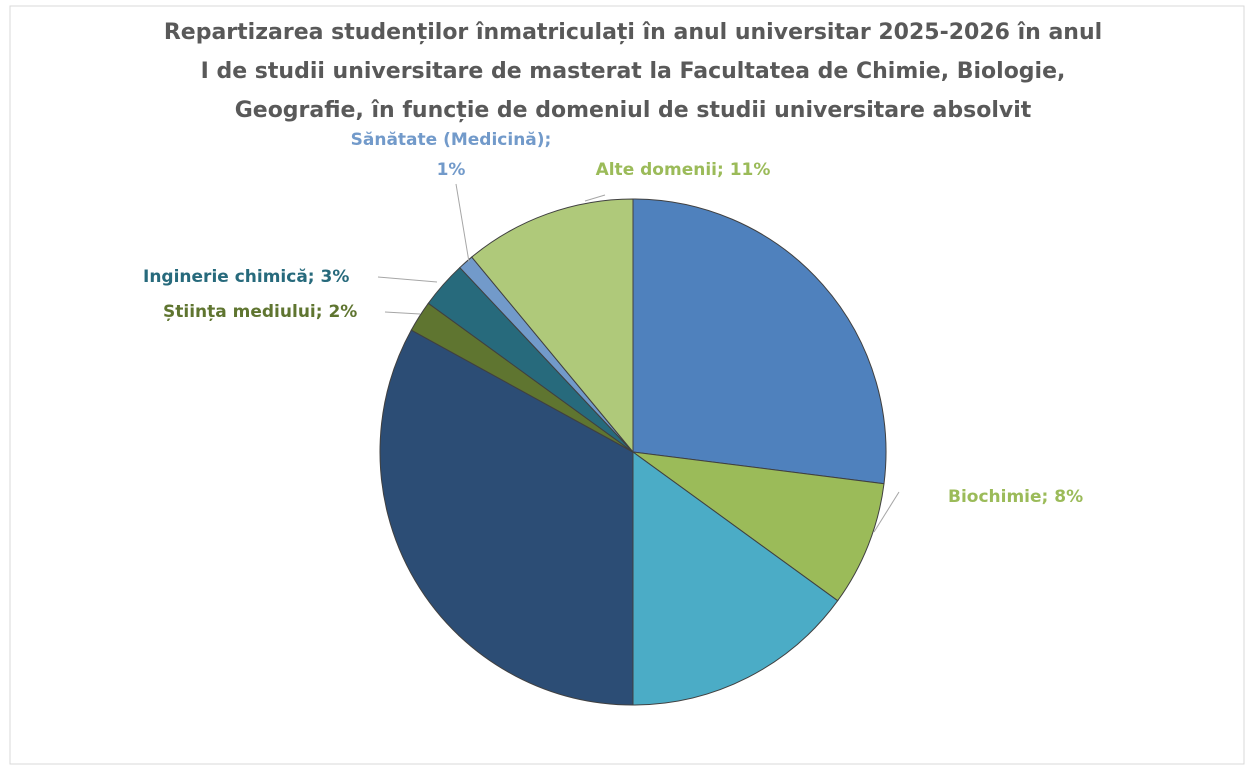 This screenshot has width=1246, height=767. I want to click on data-label: Inginerie chimică; 3%, so click(246, 277).